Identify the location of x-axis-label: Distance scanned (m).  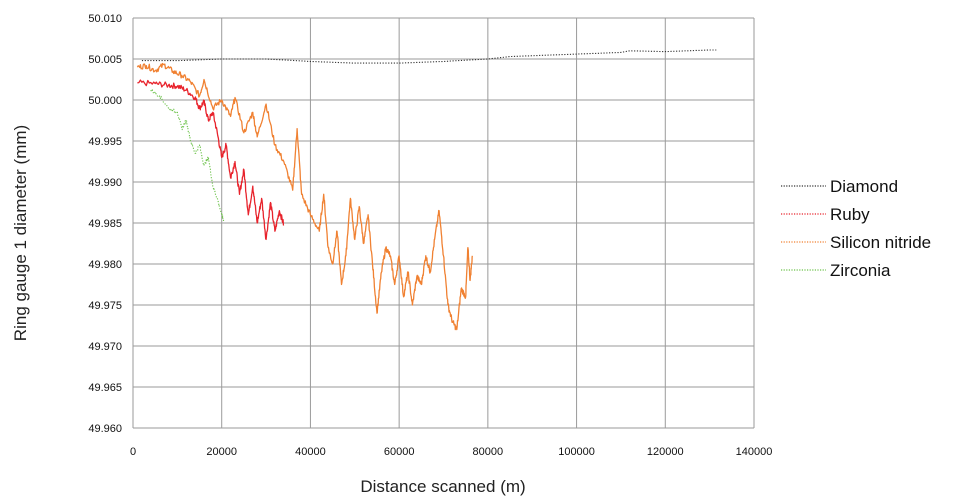
(442, 486).